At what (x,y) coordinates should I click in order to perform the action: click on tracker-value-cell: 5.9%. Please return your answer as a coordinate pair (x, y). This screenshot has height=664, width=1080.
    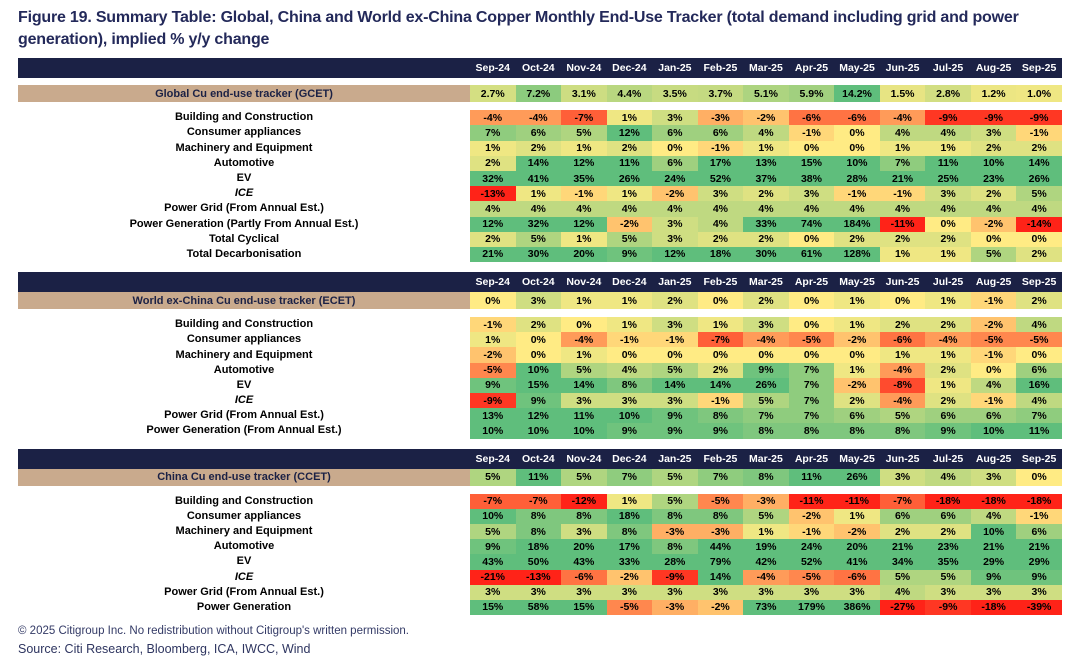
    Looking at the image, I should click on (811, 94).